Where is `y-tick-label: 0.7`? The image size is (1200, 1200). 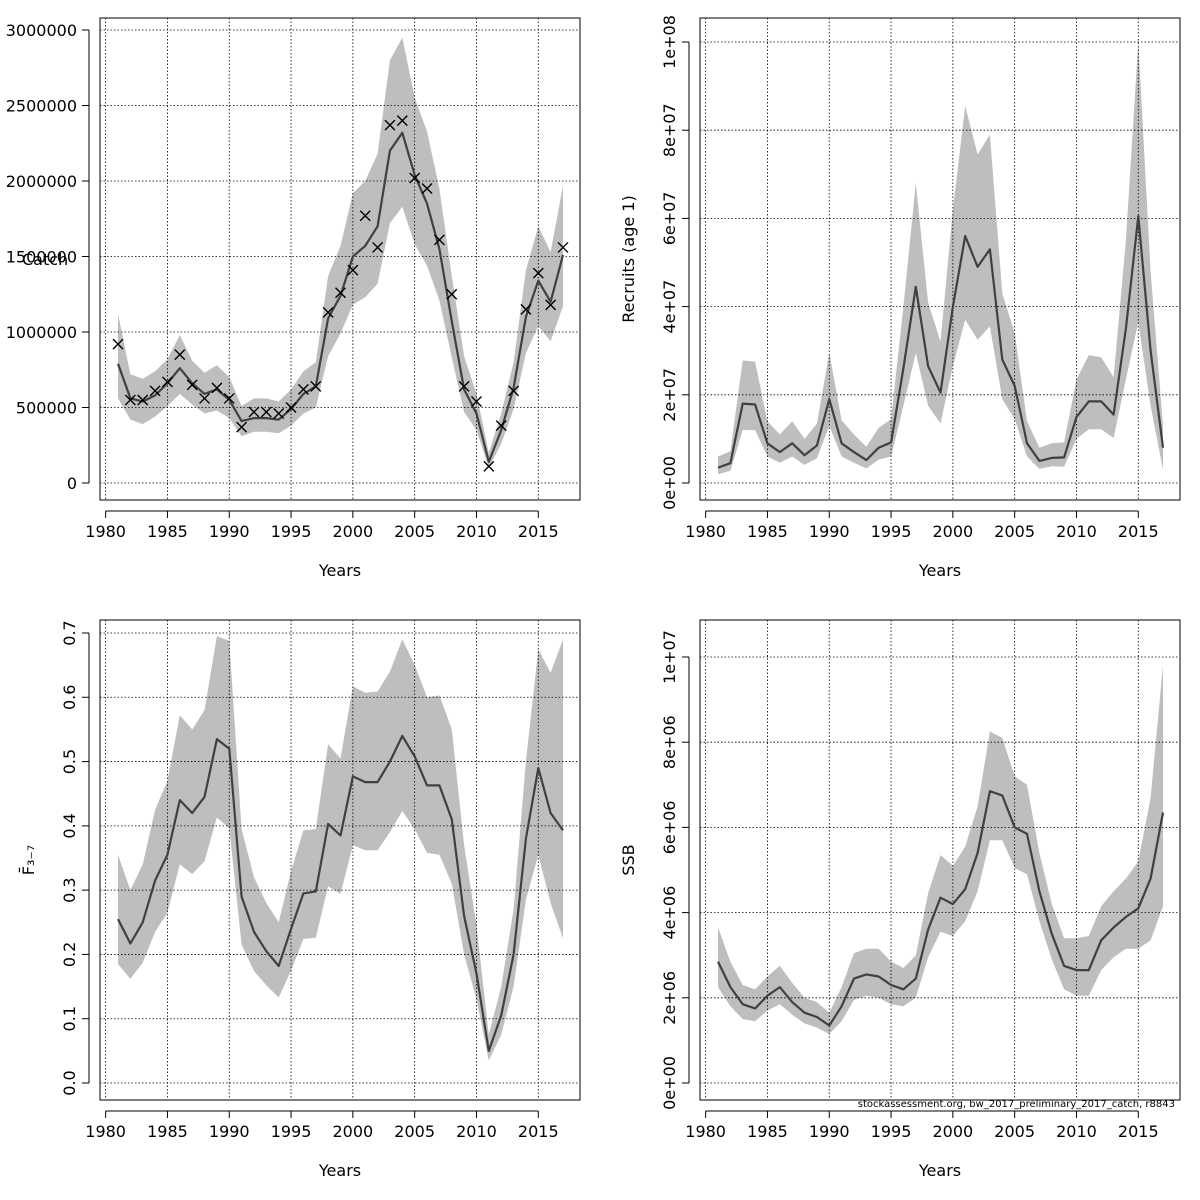
y-tick-label: 0.7 is located at coordinates (69, 632).